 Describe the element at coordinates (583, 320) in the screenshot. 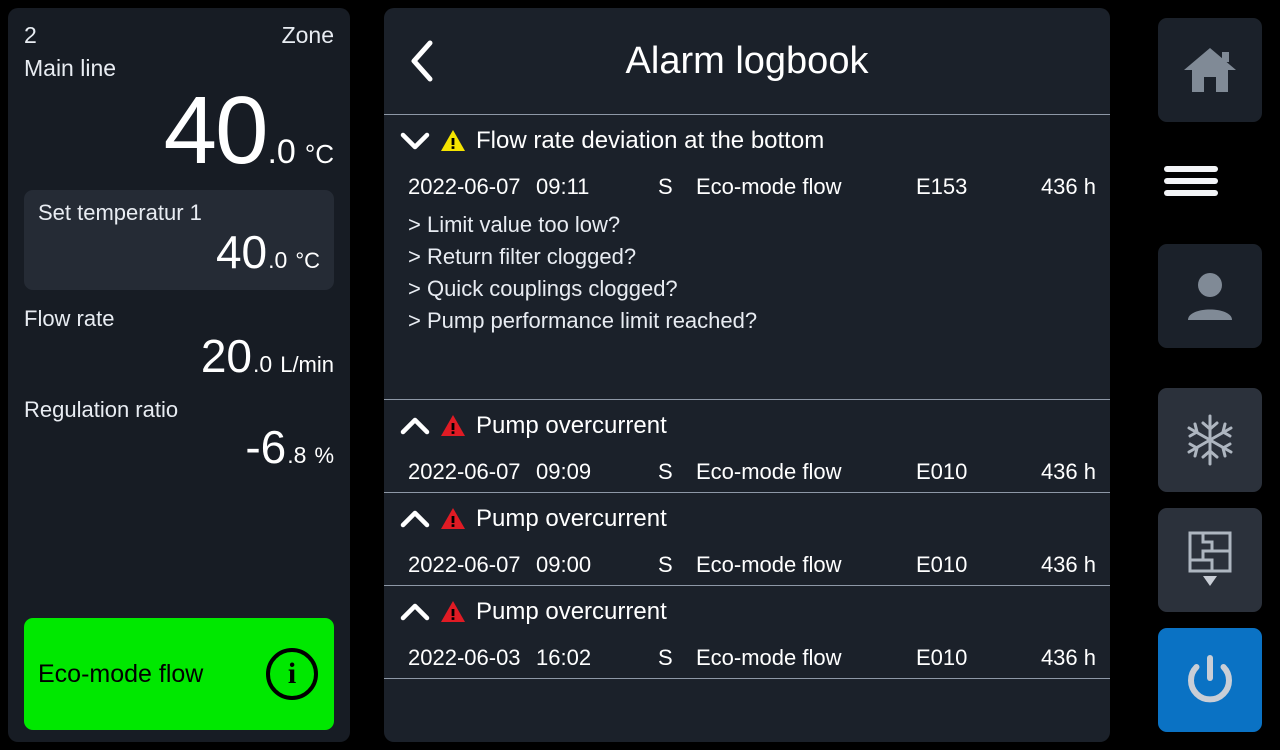

I see `alarm-detail-line: > Pump performance limit reached?` at that location.